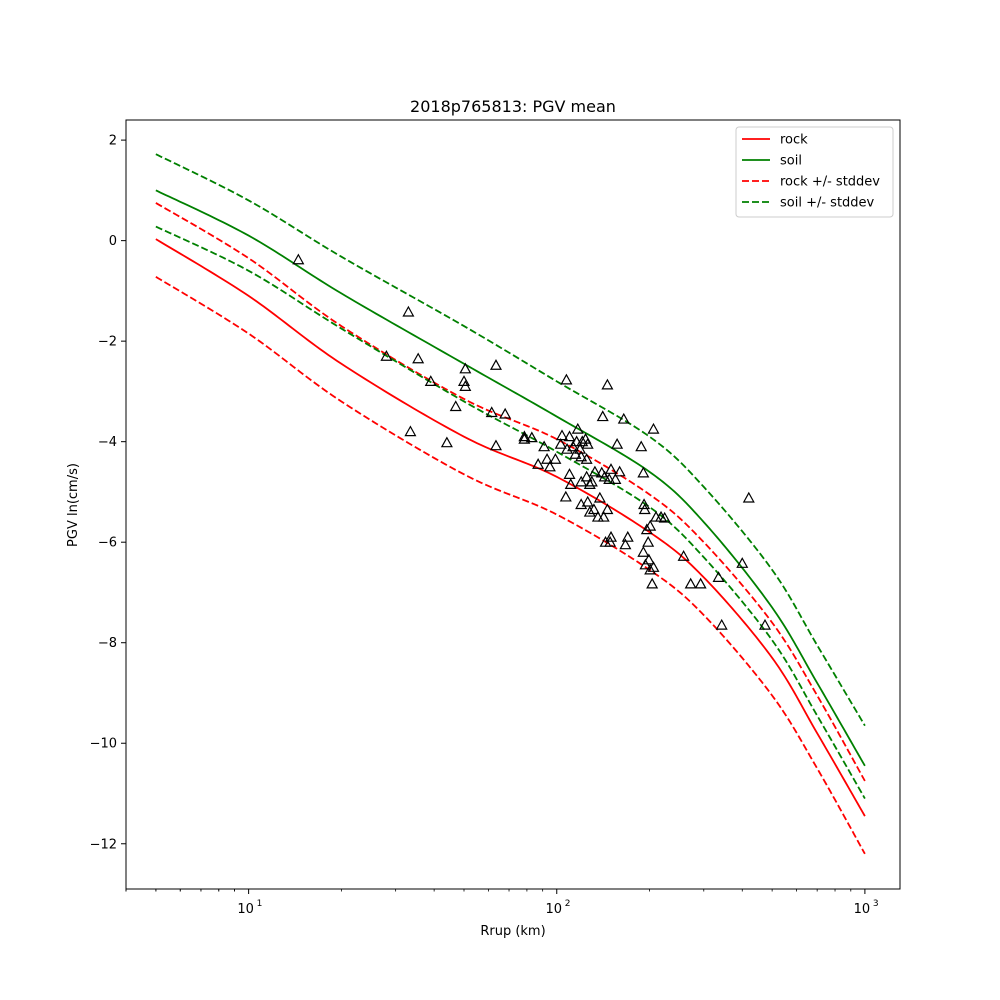  What do you see at coordinates (103, 744) in the screenshot?
I see `y-tick-label: −10` at bounding box center [103, 744].